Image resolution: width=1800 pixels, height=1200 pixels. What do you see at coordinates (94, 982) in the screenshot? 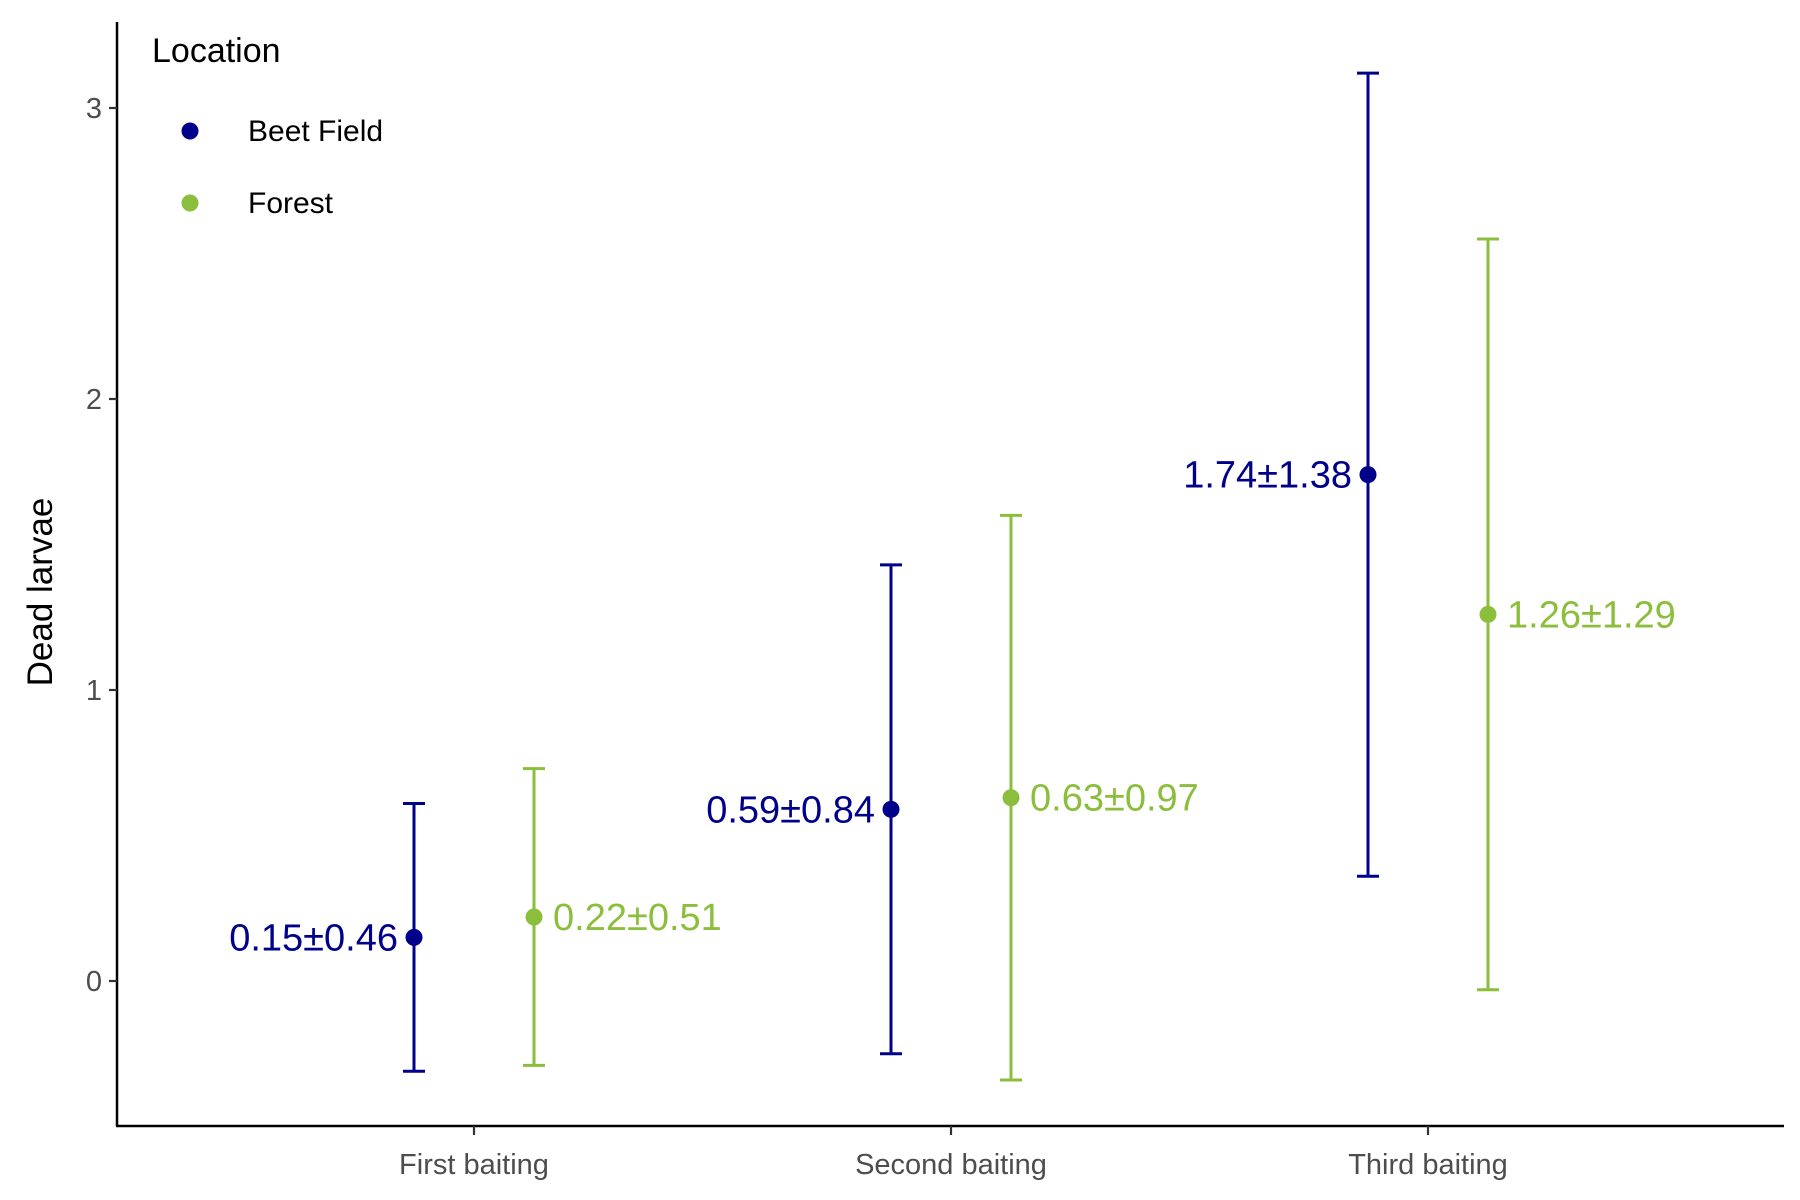
I see `y-tick-label: 0` at bounding box center [94, 982].